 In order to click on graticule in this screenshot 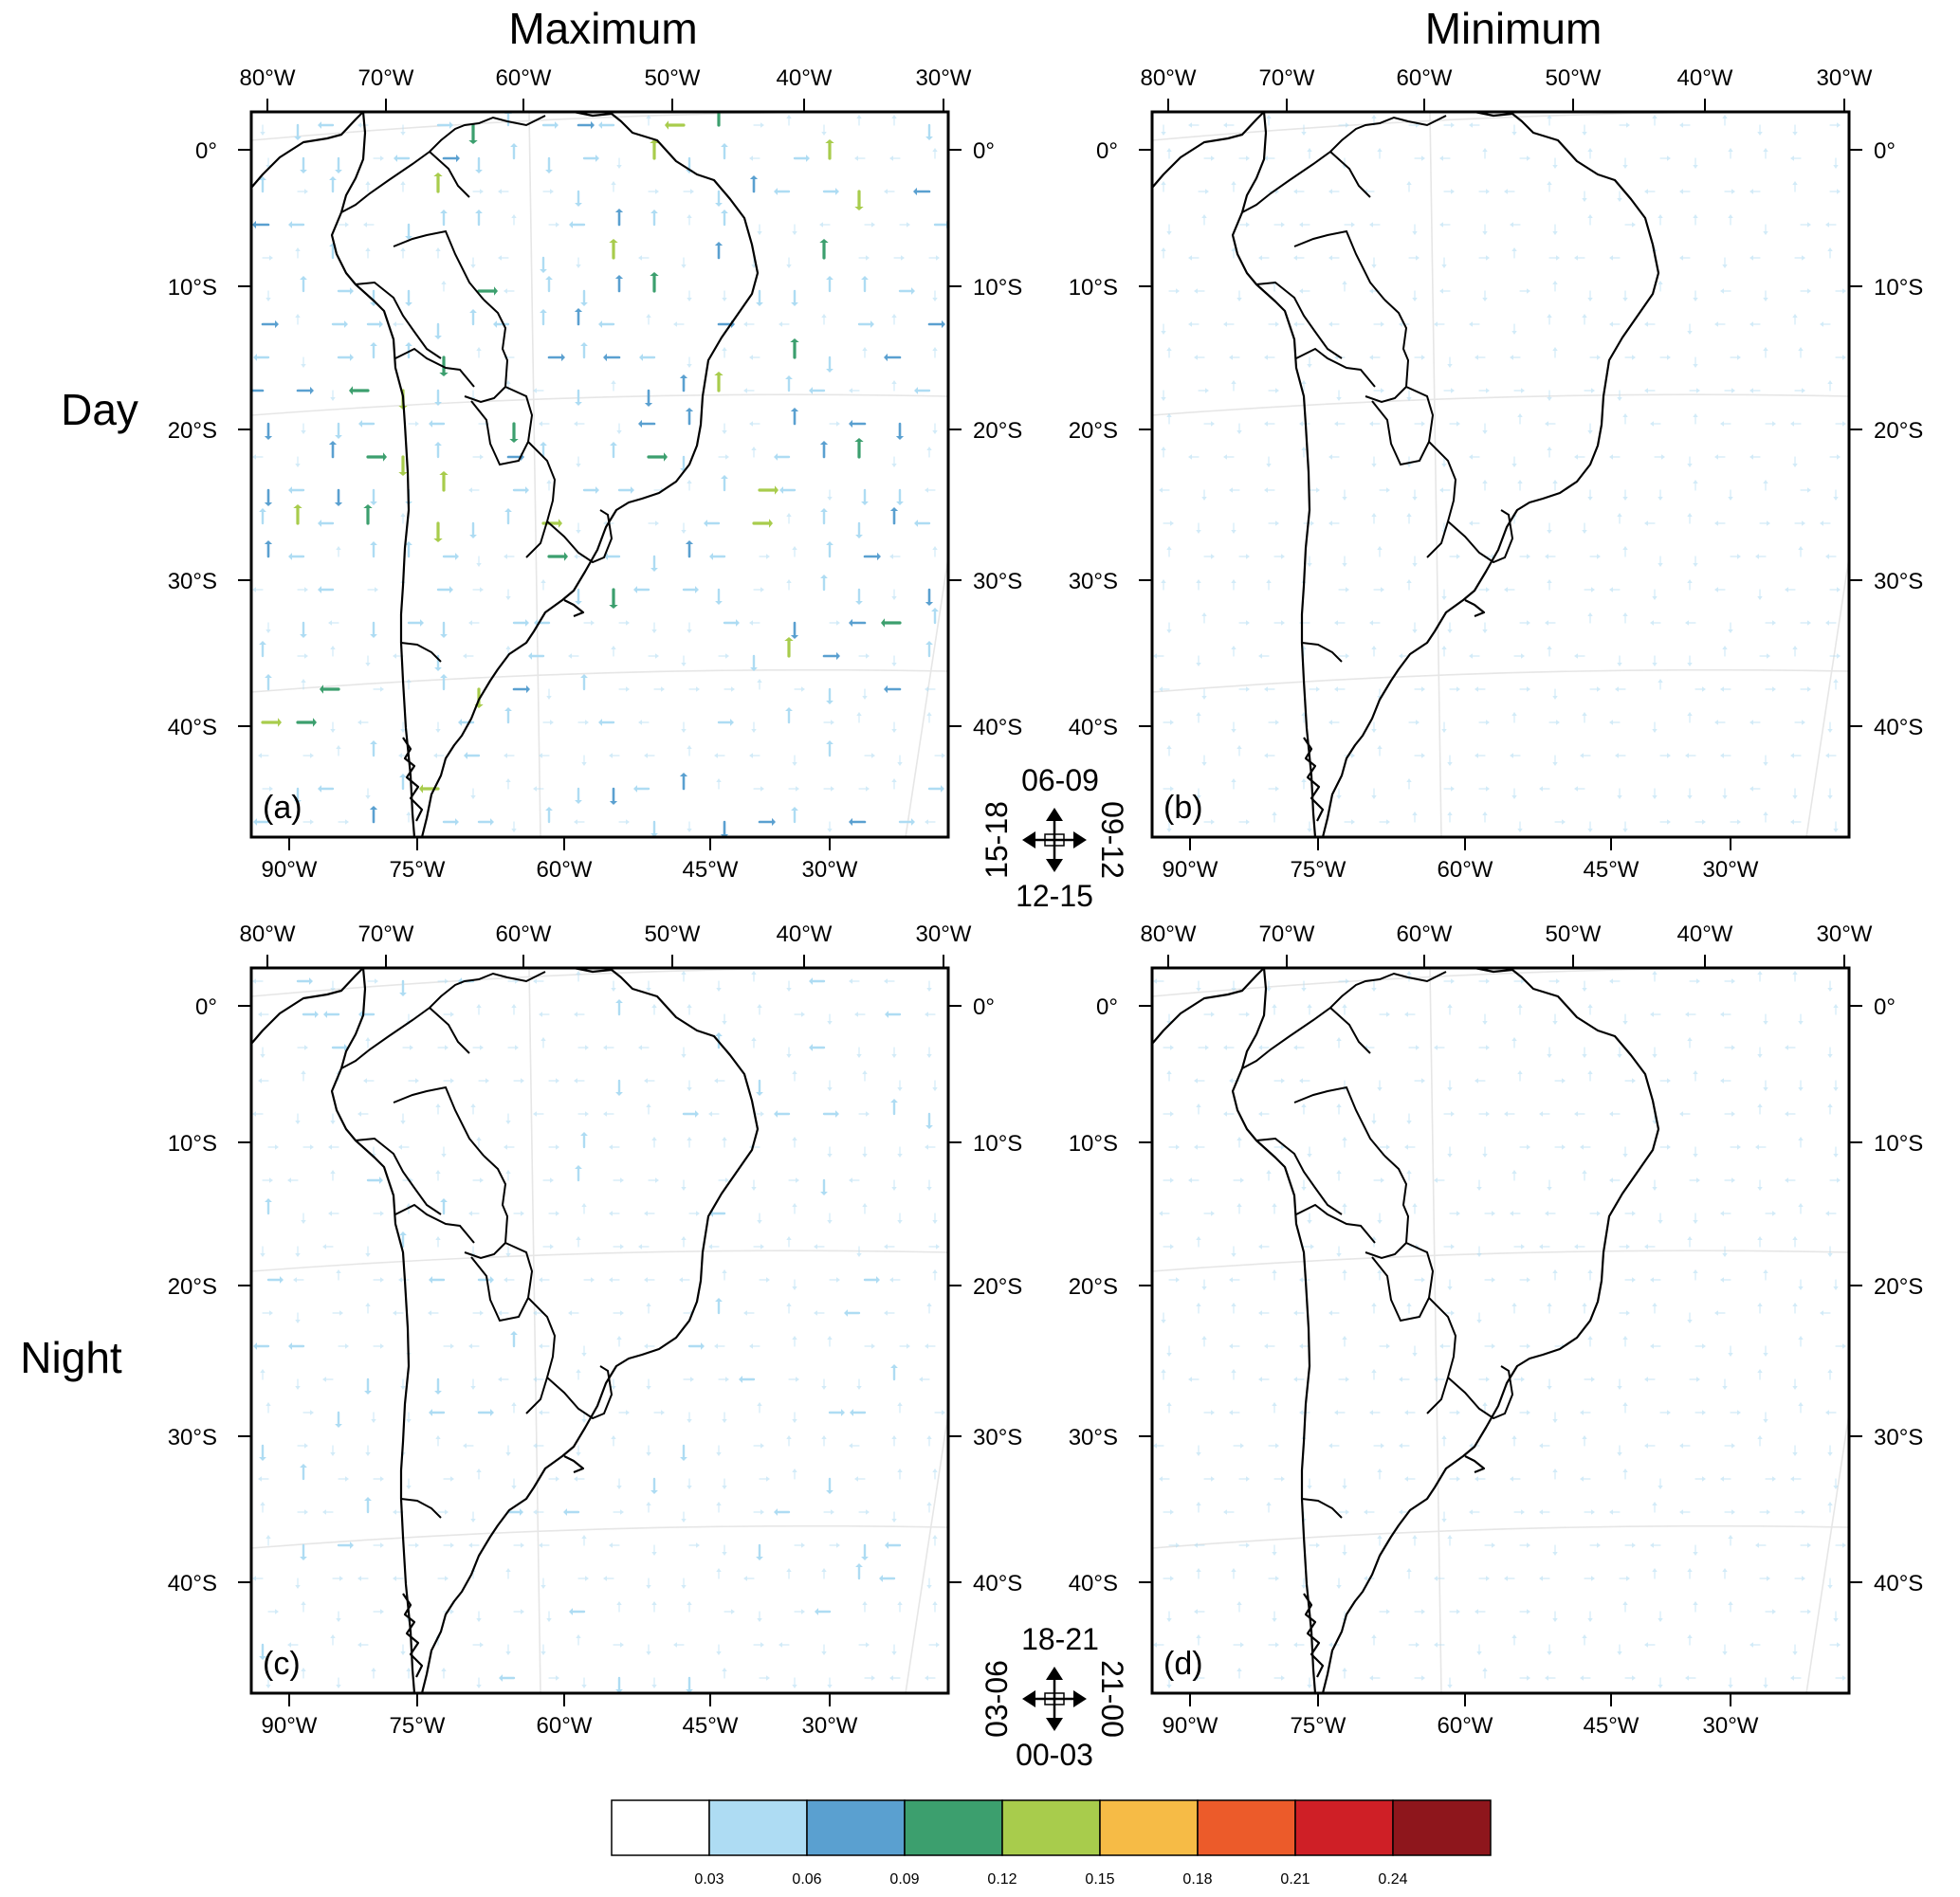, I will do `click(599, 1330)`.